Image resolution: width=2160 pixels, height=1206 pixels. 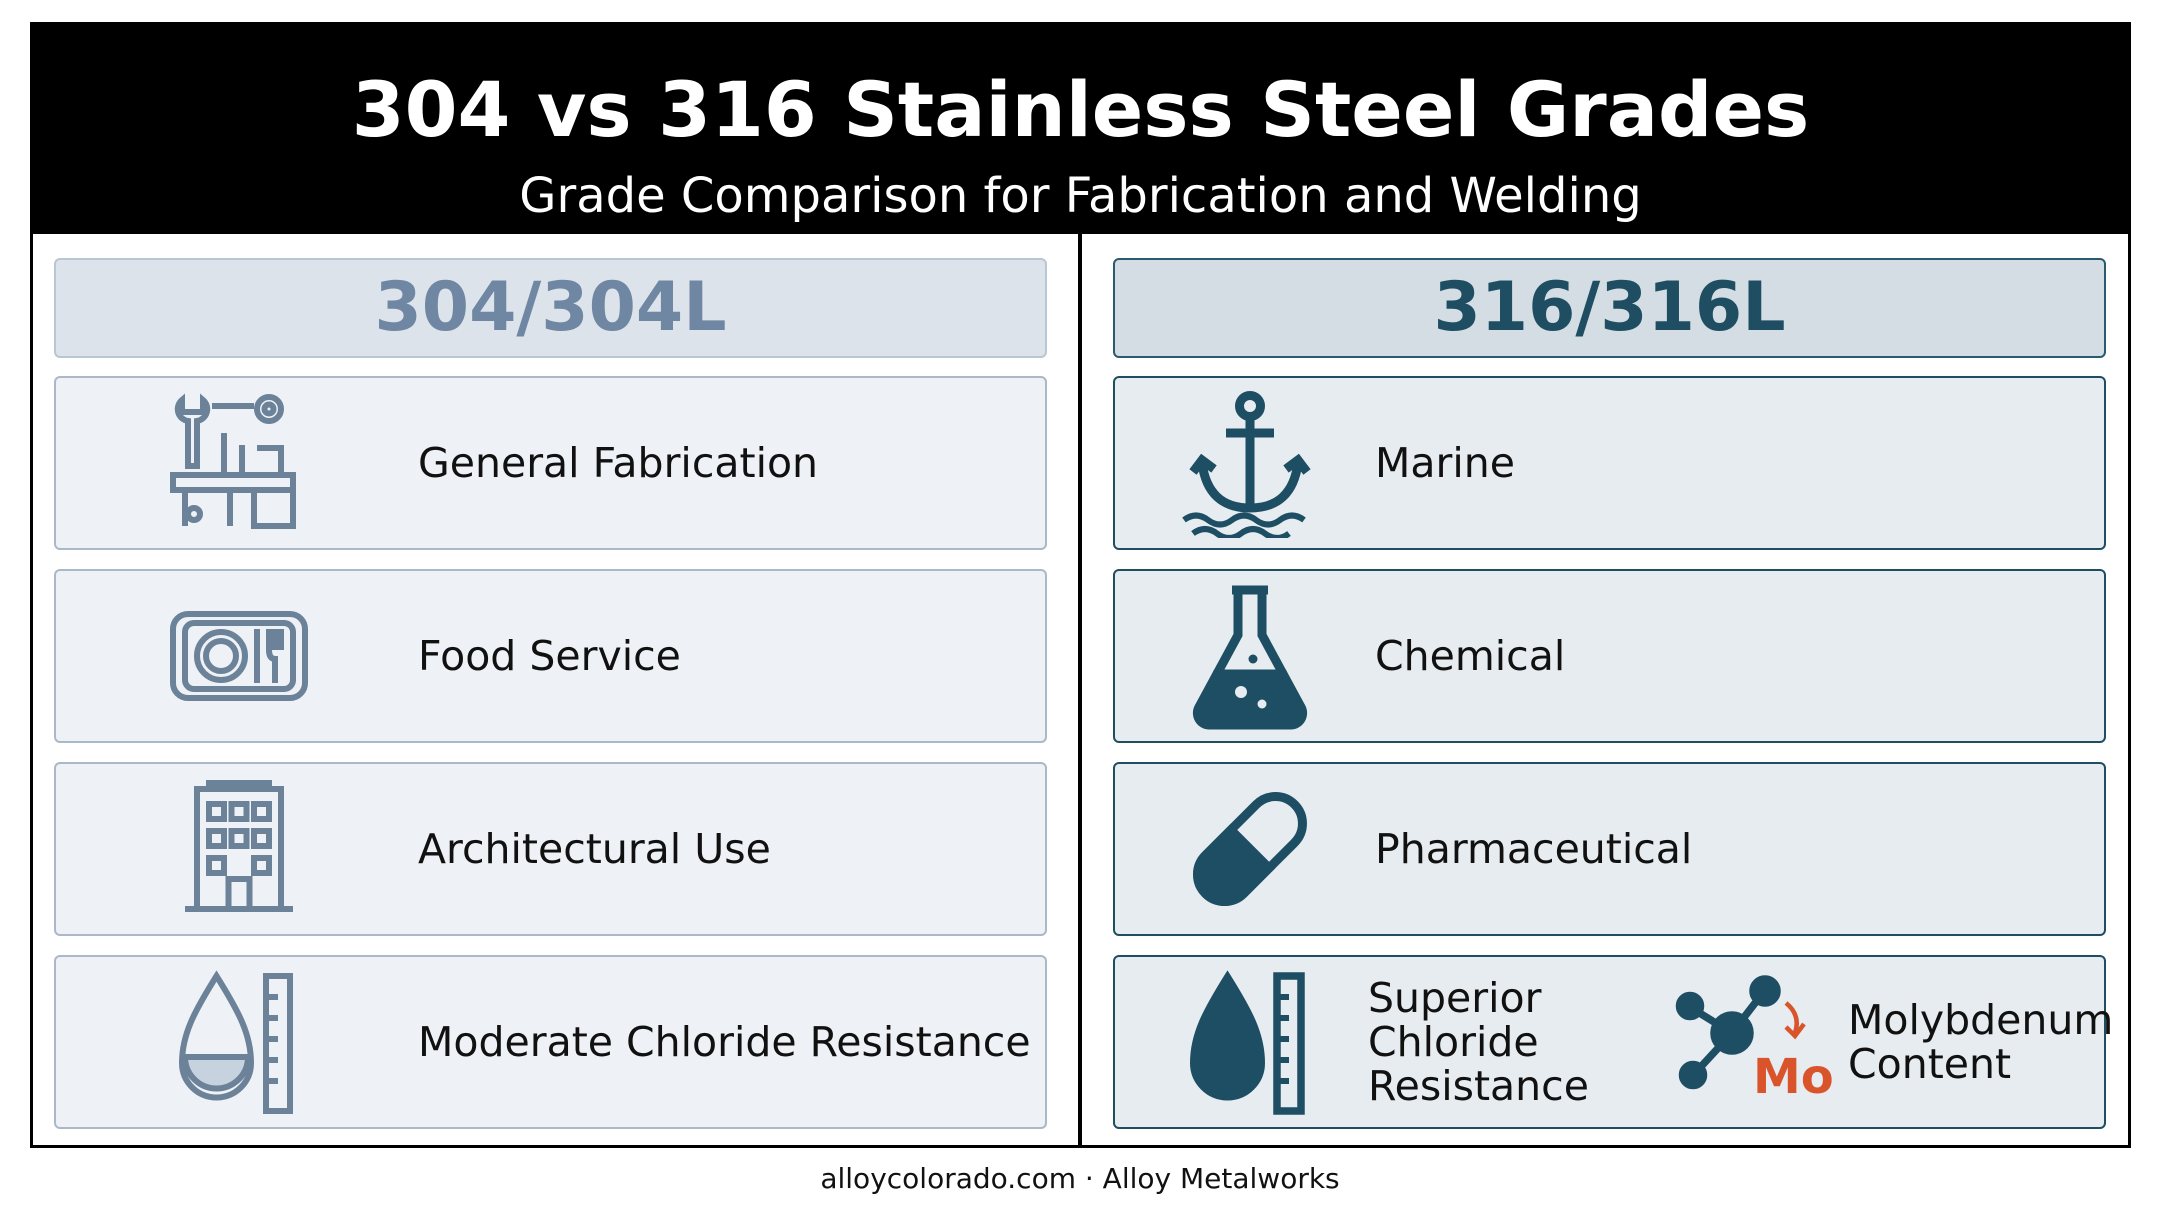 I want to click on fabrication-icon, so click(x=233, y=461).